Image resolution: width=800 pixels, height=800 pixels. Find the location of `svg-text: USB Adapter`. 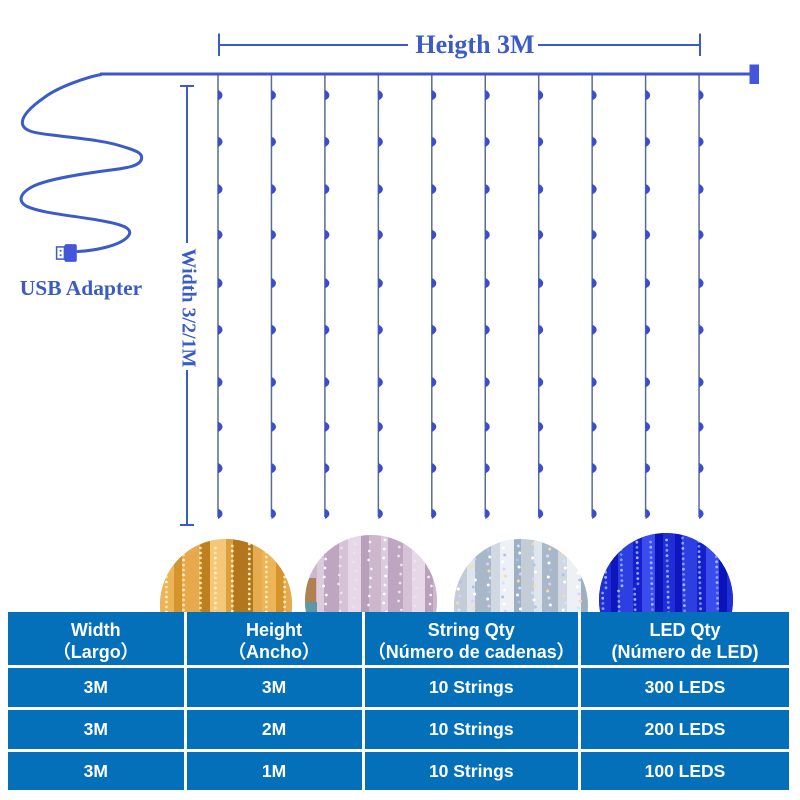

svg-text: USB Adapter is located at coordinates (81, 288).